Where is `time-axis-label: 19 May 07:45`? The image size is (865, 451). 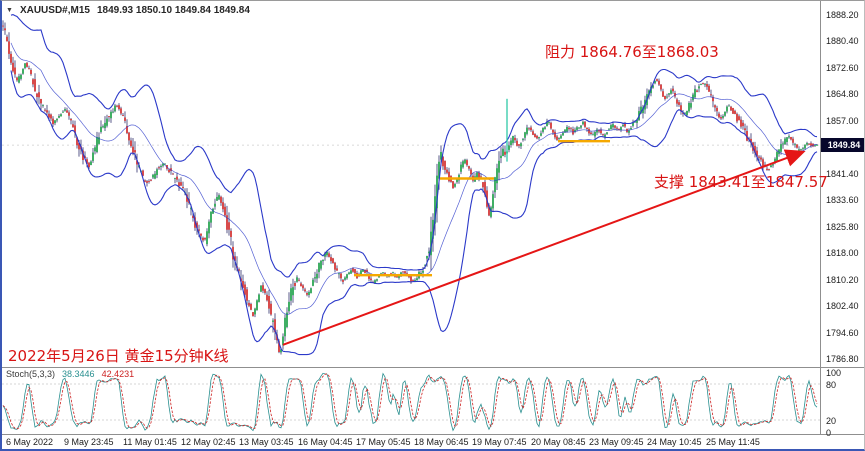 time-axis-label: 19 May 07:45 is located at coordinates (499, 442).